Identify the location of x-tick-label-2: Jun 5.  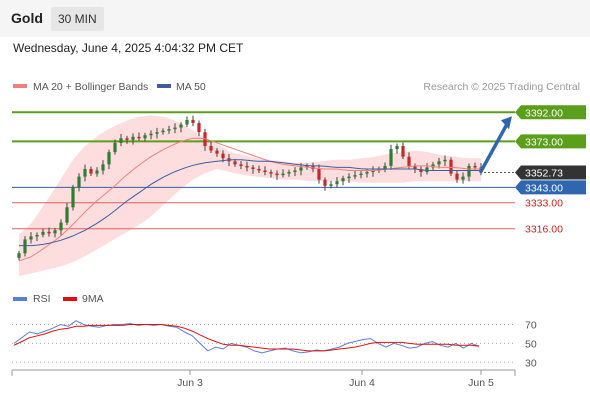
(481, 383).